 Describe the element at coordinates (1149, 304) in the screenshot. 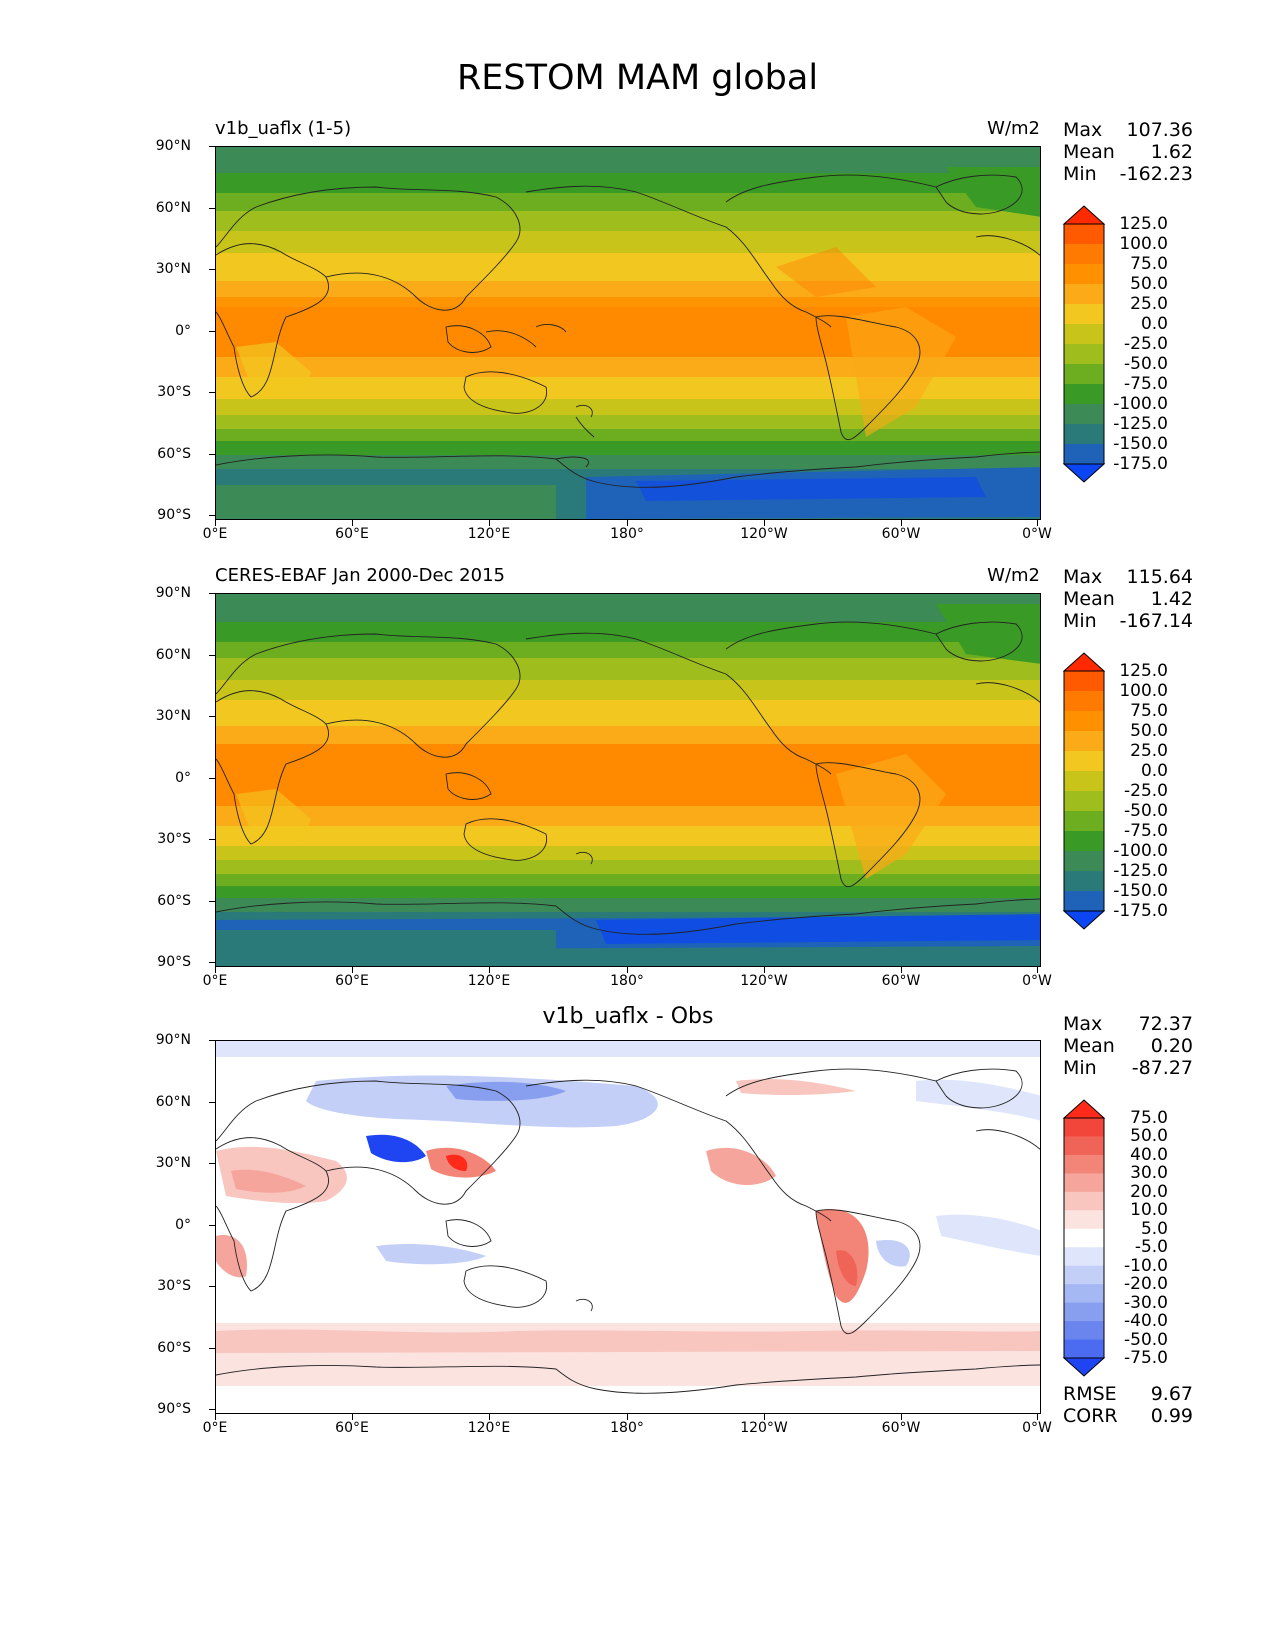

I see `colorbar-tick-label: 25.0` at that location.